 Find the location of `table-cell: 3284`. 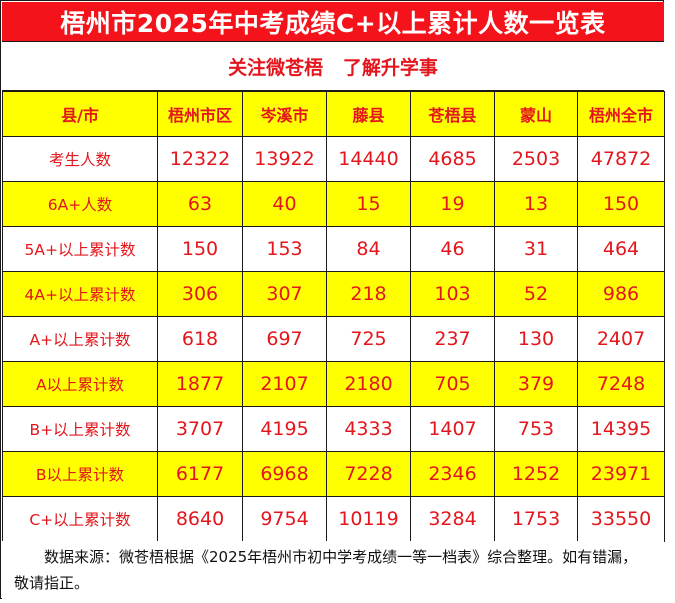

table-cell: 3284 is located at coordinates (452, 519).